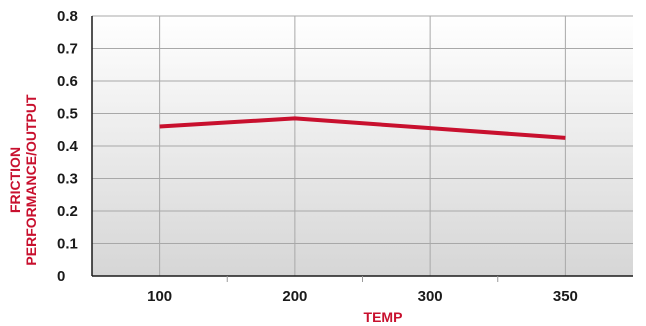  What do you see at coordinates (362, 296) in the screenshot?
I see `x-tick-labels: 100 200 300 350` at bounding box center [362, 296].